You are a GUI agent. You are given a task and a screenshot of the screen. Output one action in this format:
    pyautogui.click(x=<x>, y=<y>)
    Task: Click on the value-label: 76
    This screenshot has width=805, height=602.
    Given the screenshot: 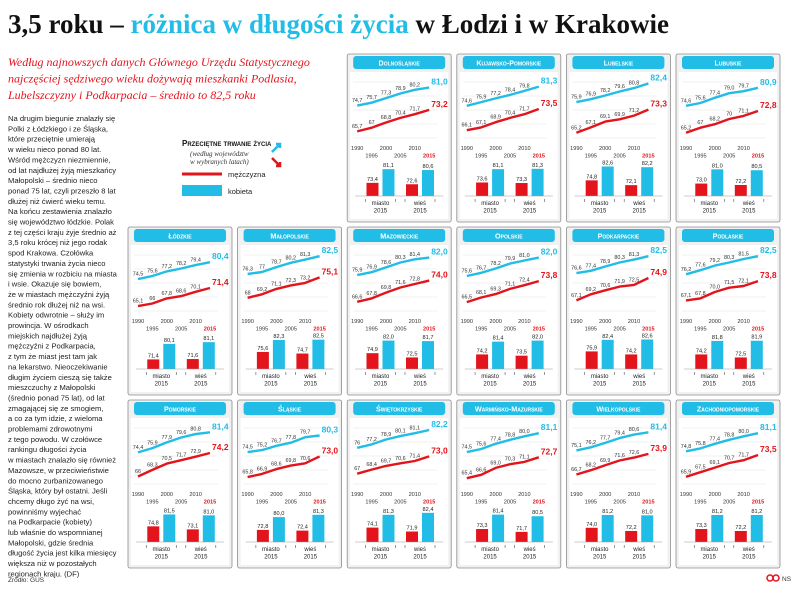 What is the action you would take?
    pyautogui.click(x=357, y=443)
    